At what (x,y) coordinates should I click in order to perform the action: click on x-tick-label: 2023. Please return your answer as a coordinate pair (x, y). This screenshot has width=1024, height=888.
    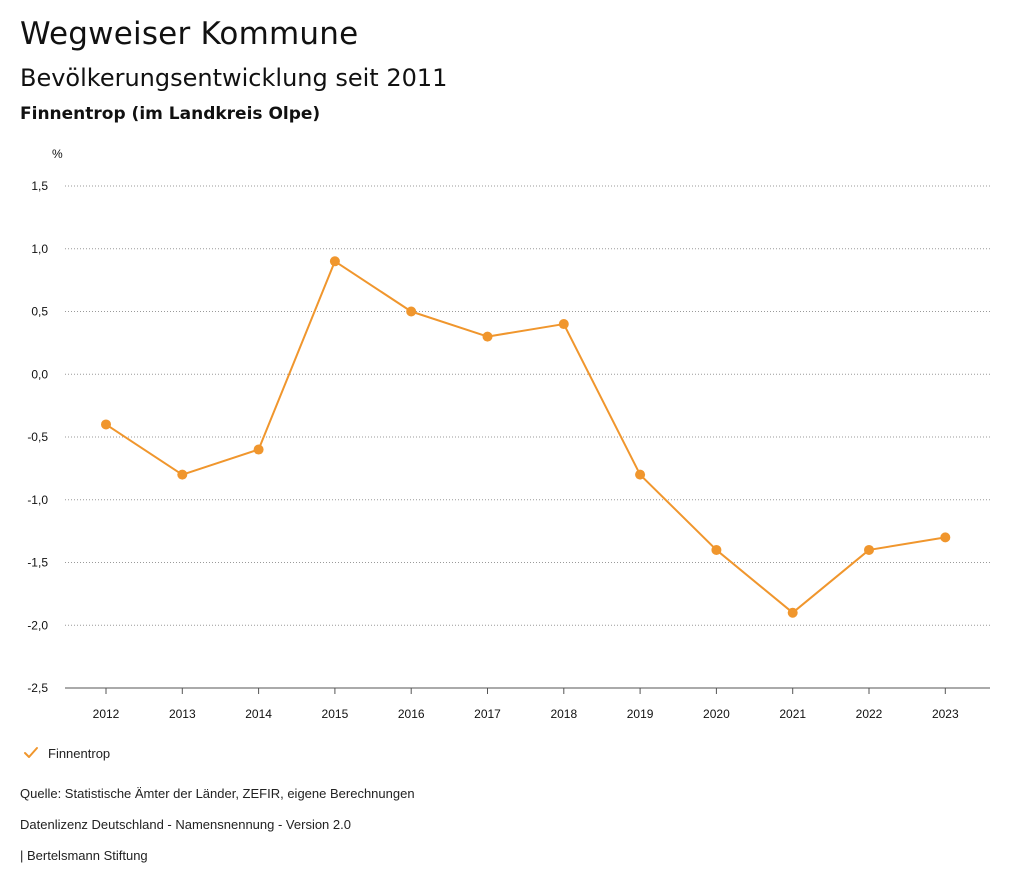
    Looking at the image, I should click on (945, 714).